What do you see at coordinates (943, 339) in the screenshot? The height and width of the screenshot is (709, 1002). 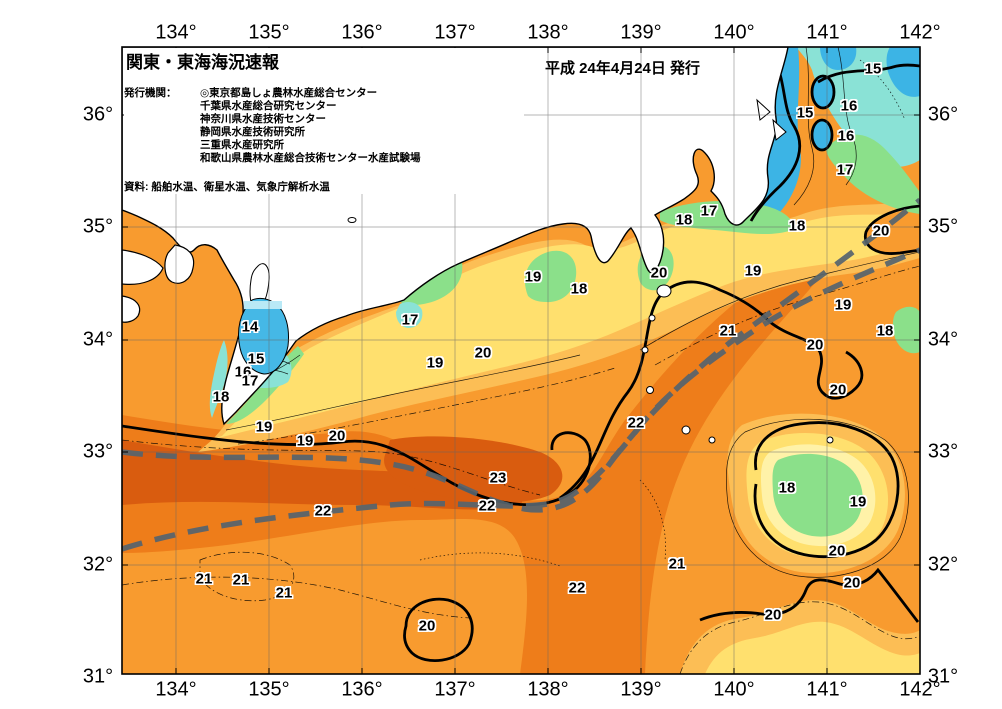 I see `lat-label-right: 34°` at bounding box center [943, 339].